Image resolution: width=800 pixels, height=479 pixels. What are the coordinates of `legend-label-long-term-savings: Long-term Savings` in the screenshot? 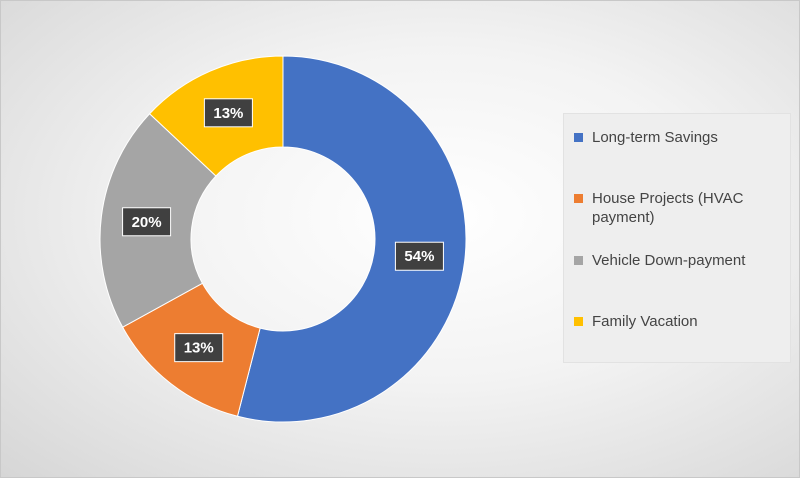 It's located at (655, 137).